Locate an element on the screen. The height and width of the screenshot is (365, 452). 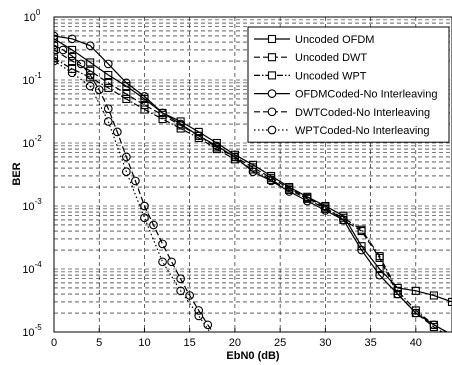
y-tick-label: 10⁻⁵ is located at coordinates (32, 331).